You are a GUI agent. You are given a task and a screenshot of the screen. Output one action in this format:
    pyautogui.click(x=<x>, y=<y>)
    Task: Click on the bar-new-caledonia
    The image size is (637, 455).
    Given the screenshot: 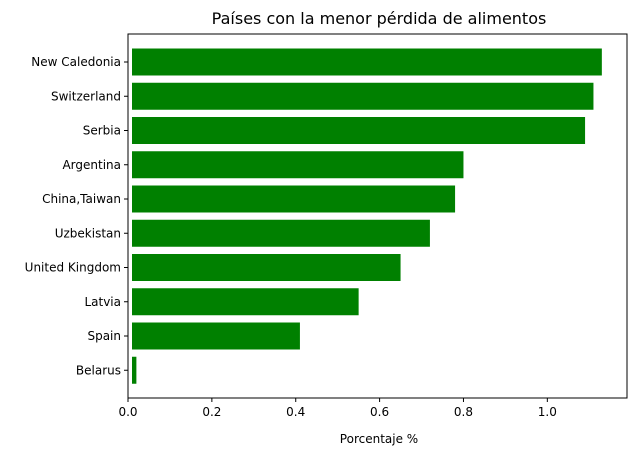 What is the action you would take?
    pyautogui.click(x=367, y=62)
    